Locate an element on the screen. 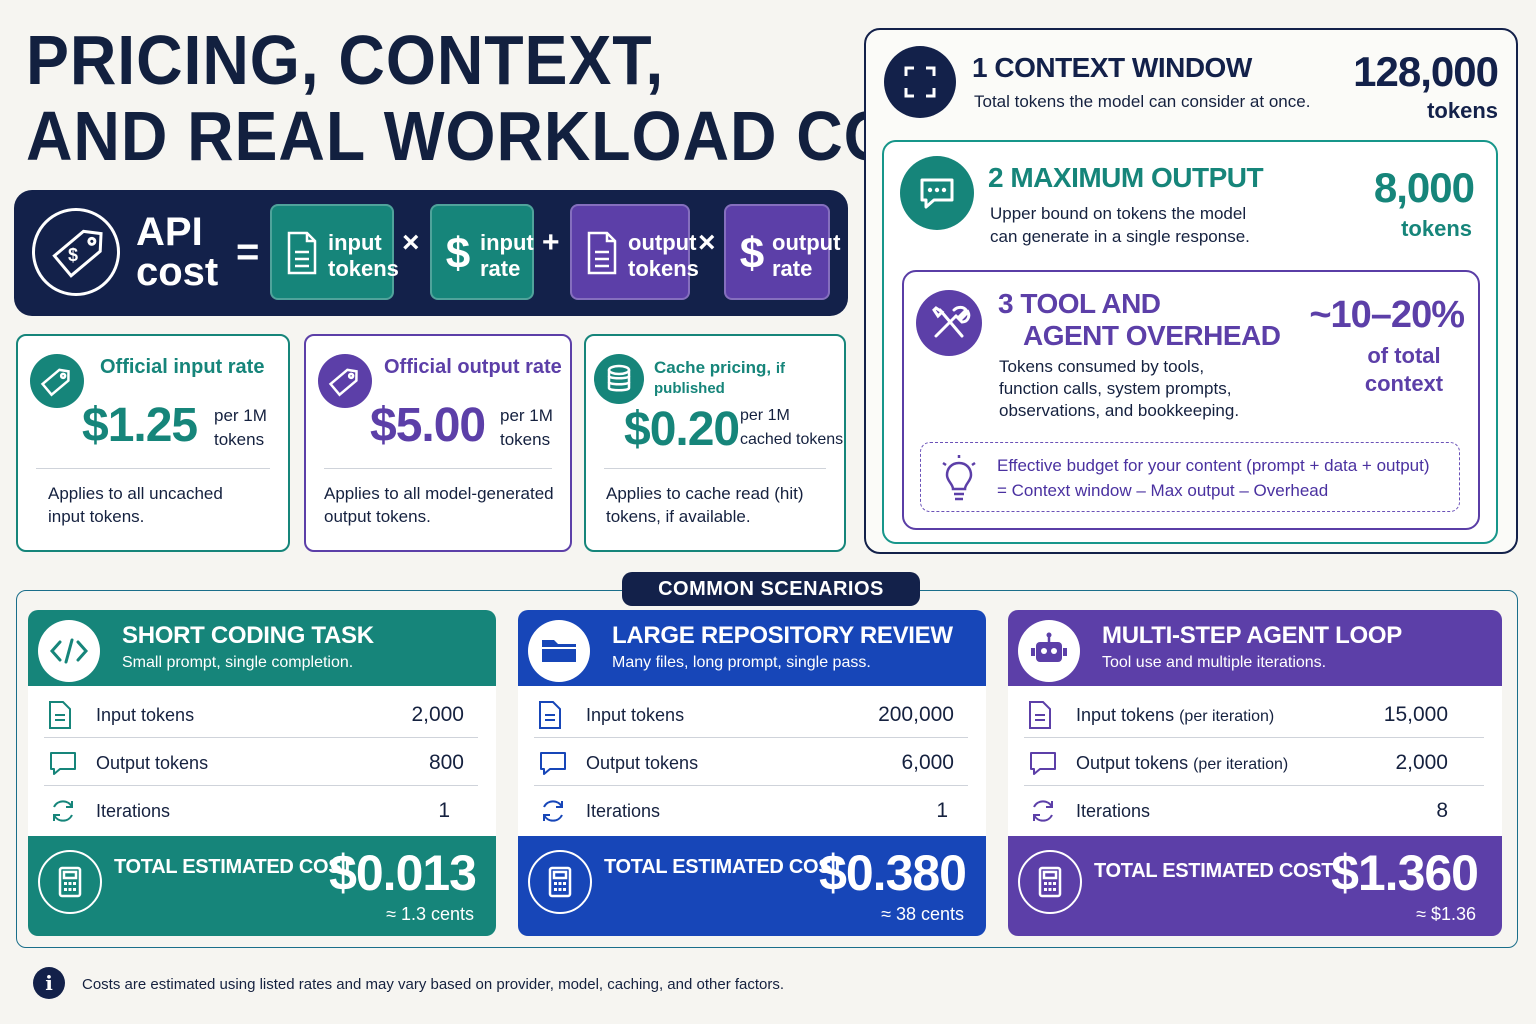 The image size is (1536, 1024). input-tokens-row: Input tokens (per iteration) 15,000 is located at coordinates (1254, 714).